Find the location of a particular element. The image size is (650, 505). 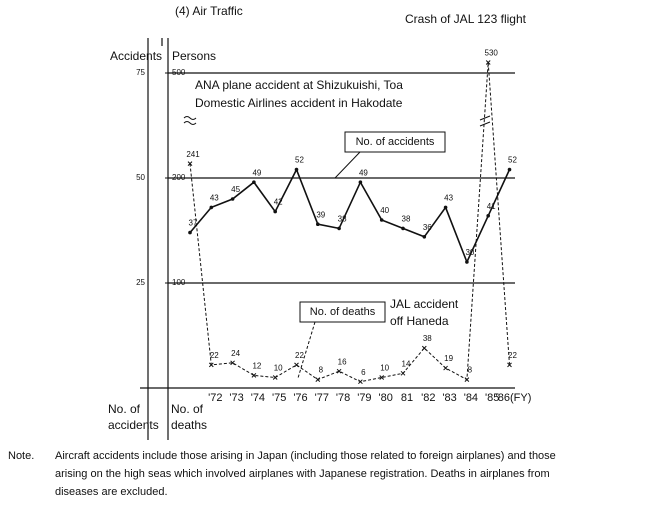

data-label: 30 is located at coordinates (469, 252).